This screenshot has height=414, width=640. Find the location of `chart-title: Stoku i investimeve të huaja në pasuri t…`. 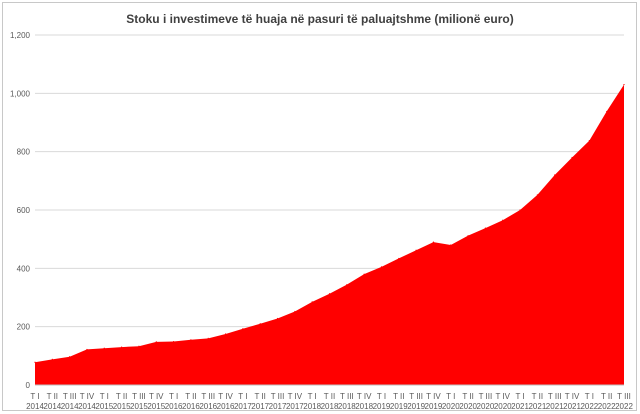

chart-title: Stoku i investimeve të huaja në pasuri t… is located at coordinates (320, 19).